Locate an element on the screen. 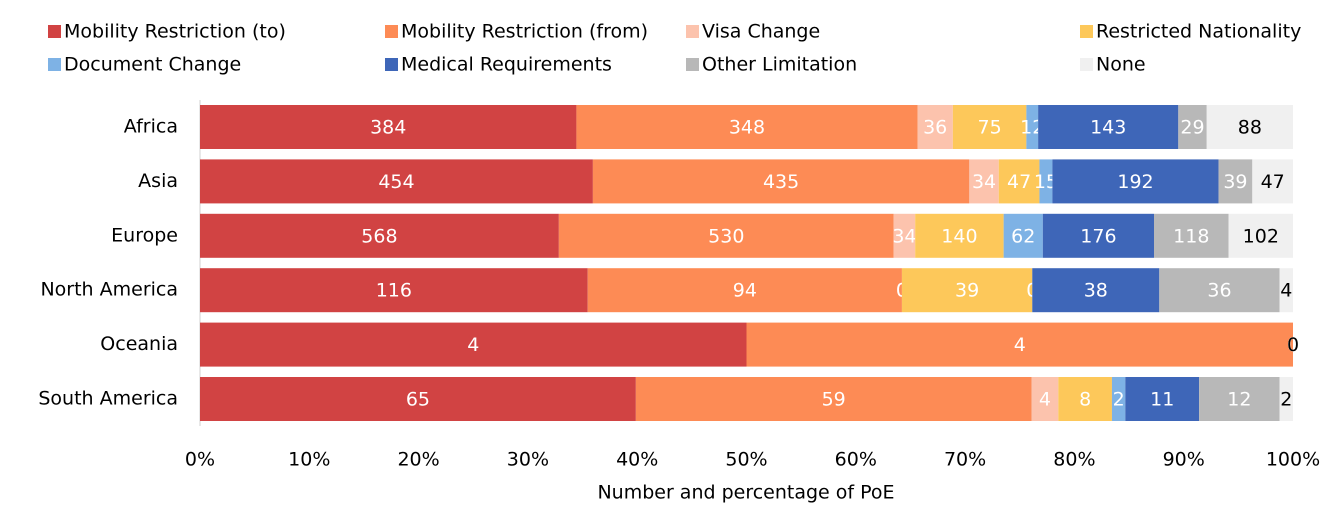 The image size is (1324, 511). x-tick-label: 40% is located at coordinates (637, 460).